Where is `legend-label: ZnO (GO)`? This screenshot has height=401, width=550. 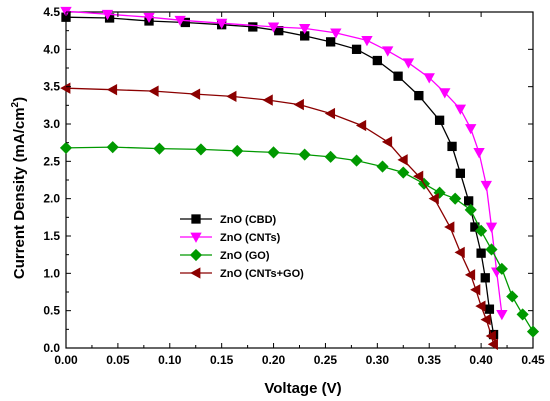
legend-label: ZnO (GO) is located at coordinates (245, 256).